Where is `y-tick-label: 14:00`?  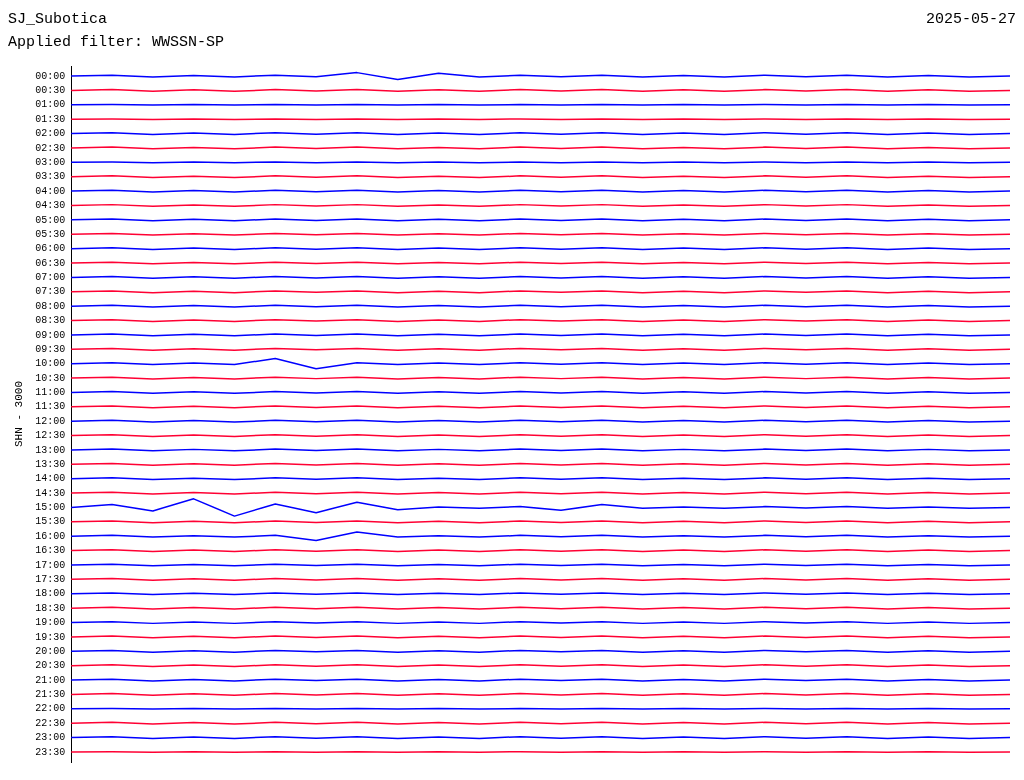
y-tick-label: 14:00 is located at coordinates (50, 479).